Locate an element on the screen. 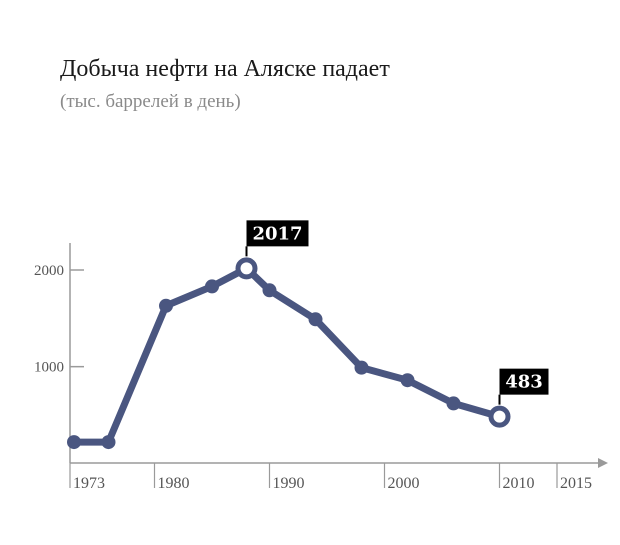 This screenshot has width=620, height=545. callout-label: 2017 is located at coordinates (277, 233).